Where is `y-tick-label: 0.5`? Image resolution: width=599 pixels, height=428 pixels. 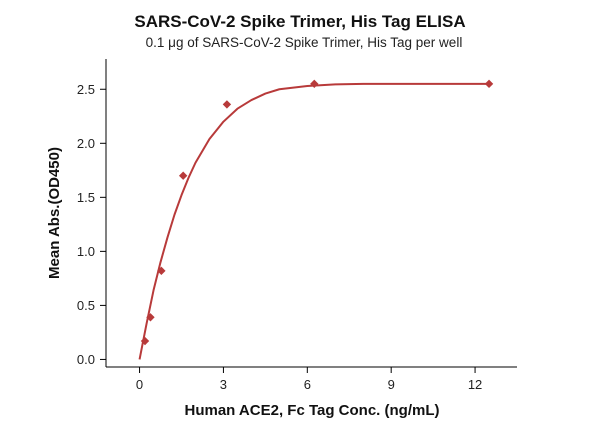 y-tick-label: 0.5 is located at coordinates (86, 305).